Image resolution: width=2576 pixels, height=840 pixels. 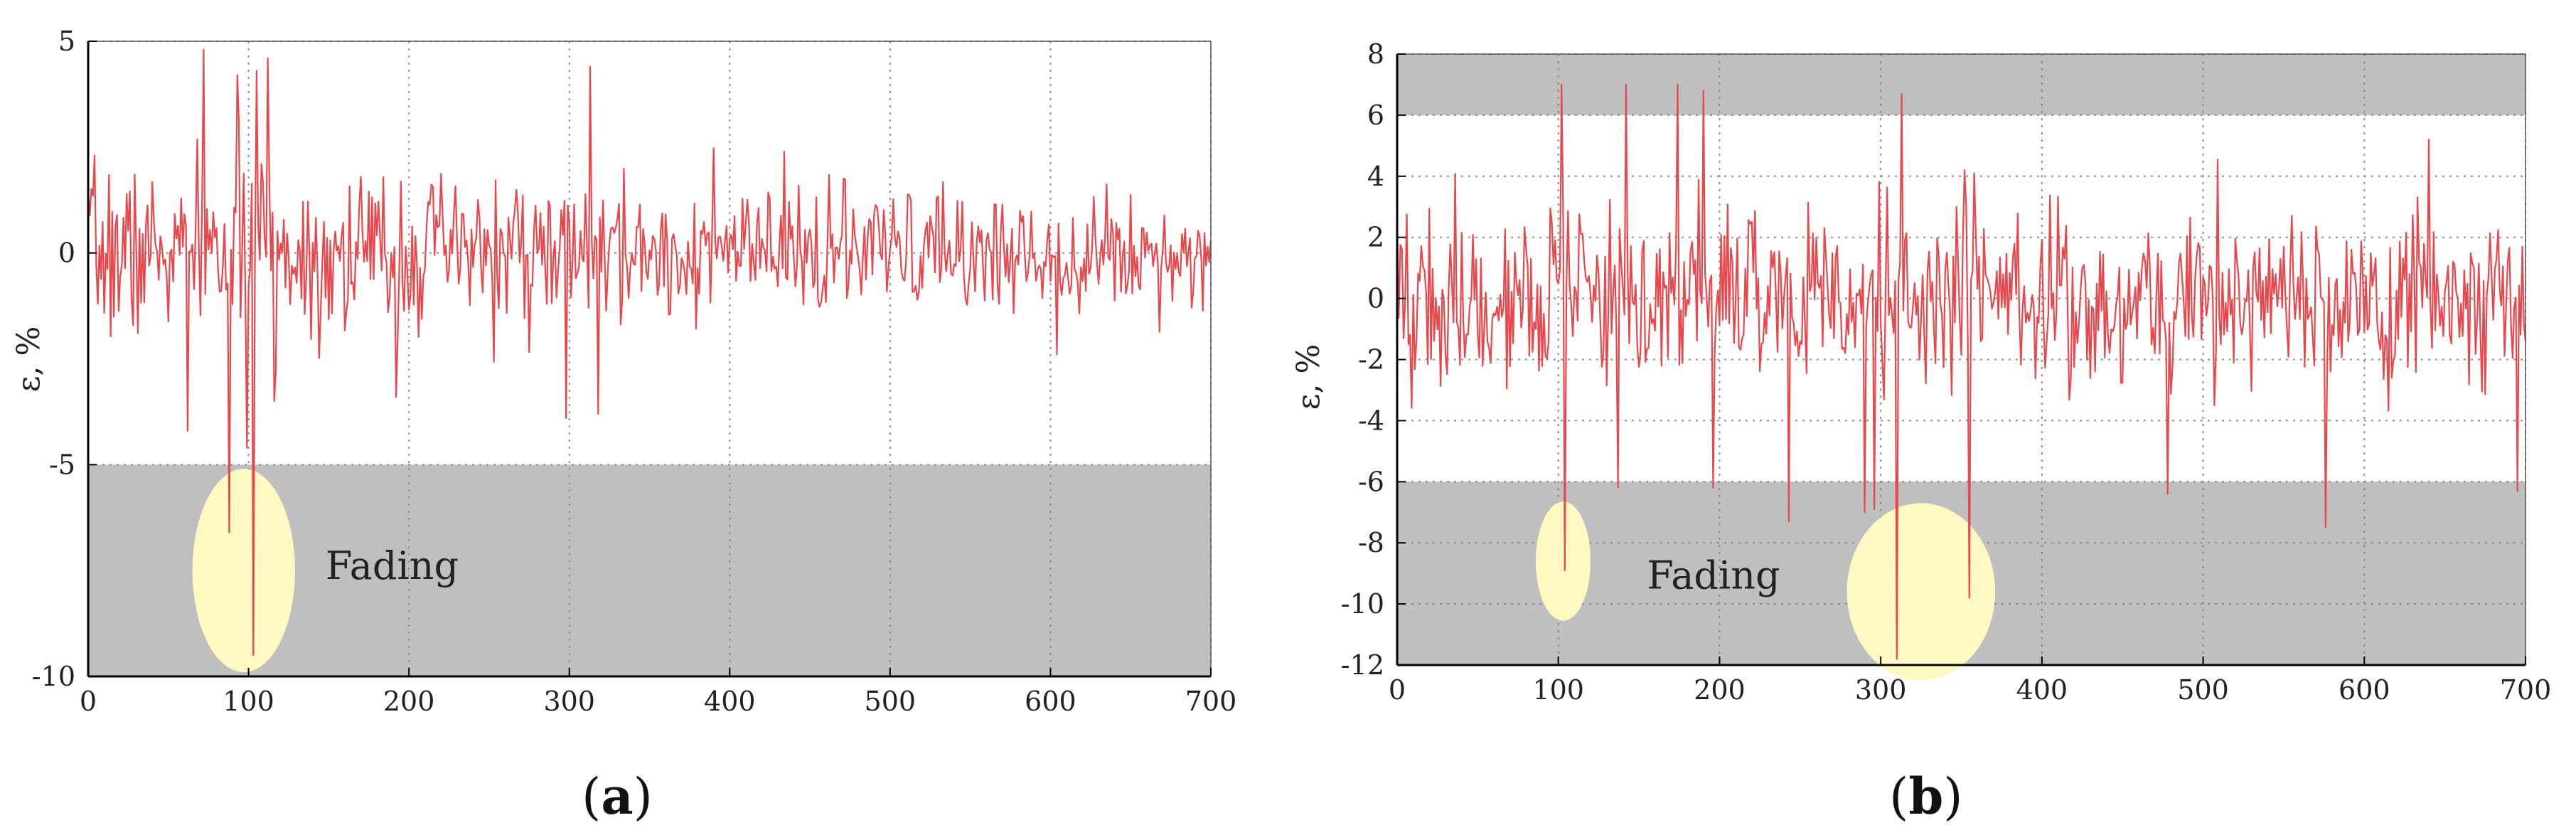 I want to click on panel-label-a: (a), so click(x=617, y=796).